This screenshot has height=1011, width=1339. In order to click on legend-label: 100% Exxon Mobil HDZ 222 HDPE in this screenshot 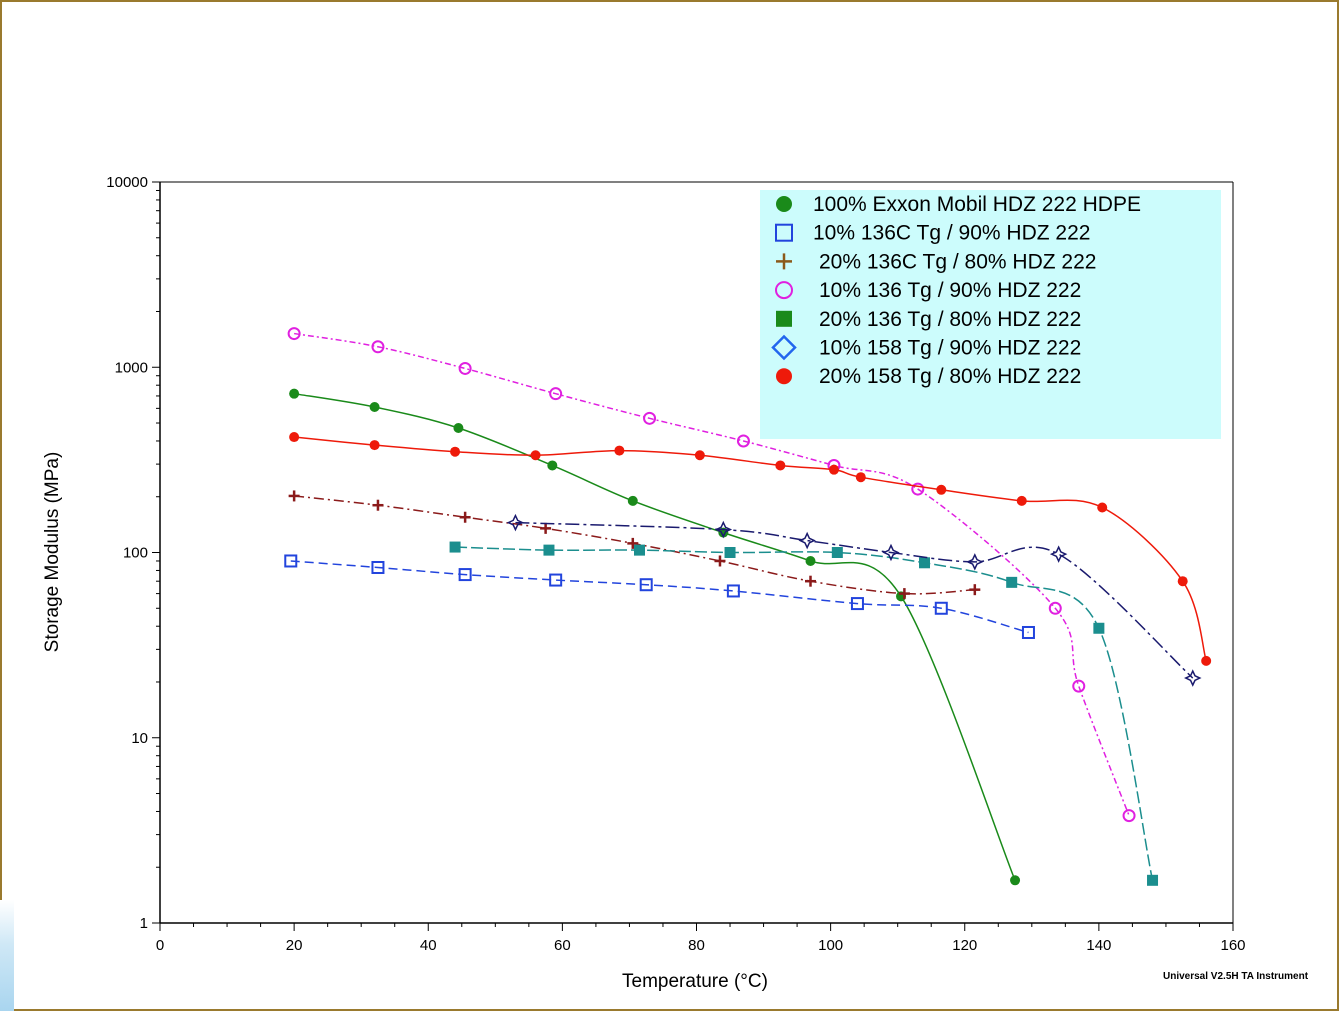, I will do `click(977, 204)`.